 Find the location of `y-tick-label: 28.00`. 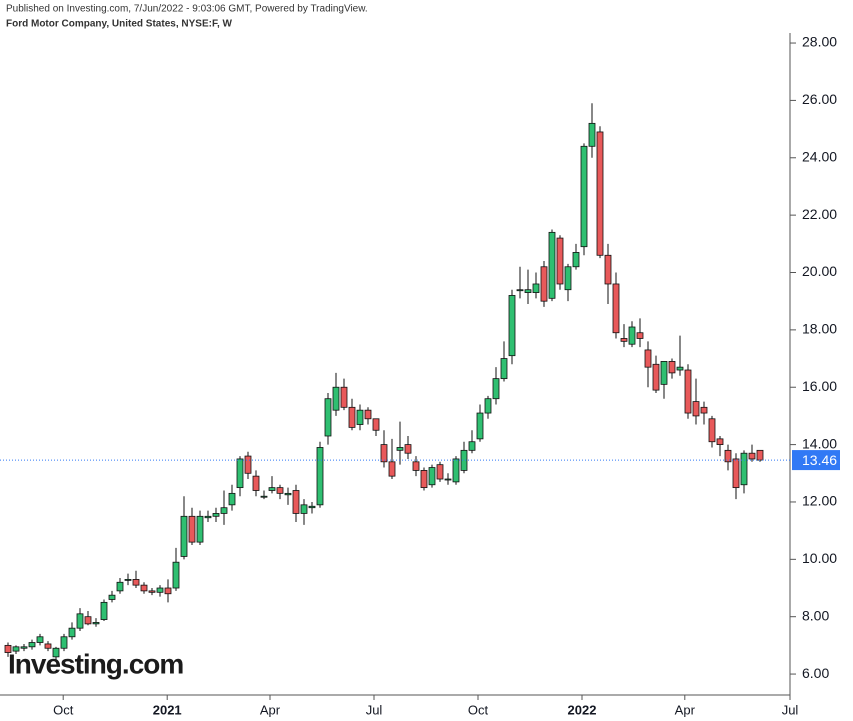

y-tick-label: 28.00 is located at coordinates (819, 42).